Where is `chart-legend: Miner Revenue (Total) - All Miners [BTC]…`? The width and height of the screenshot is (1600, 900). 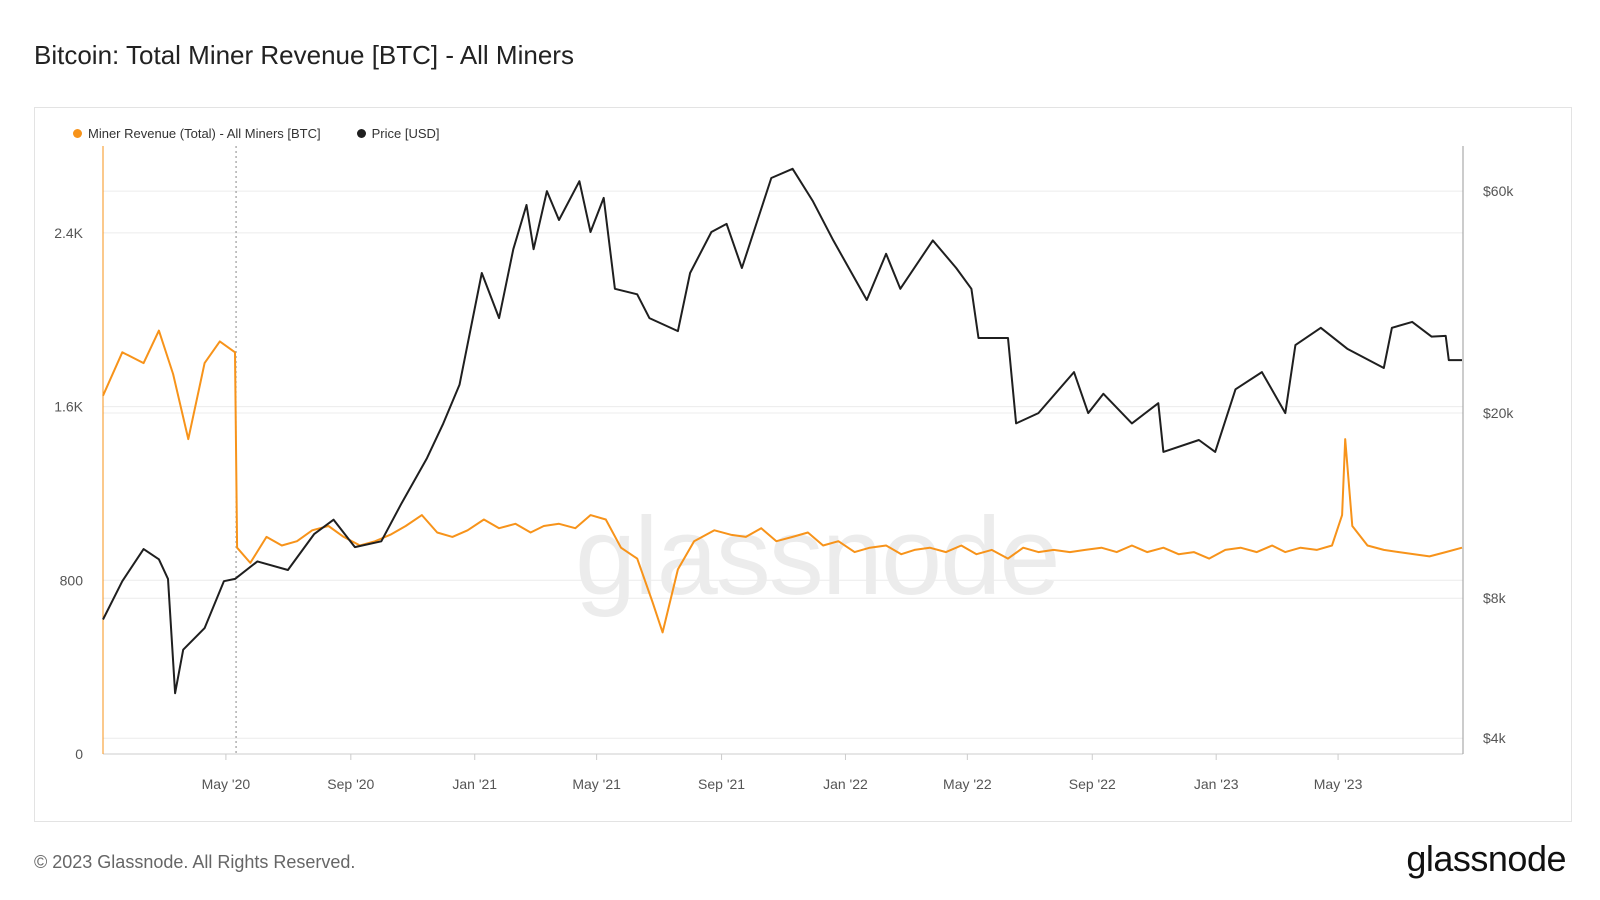
chart-legend: Miner Revenue (Total) - All Miners [BTC]… is located at coordinates (256, 133).